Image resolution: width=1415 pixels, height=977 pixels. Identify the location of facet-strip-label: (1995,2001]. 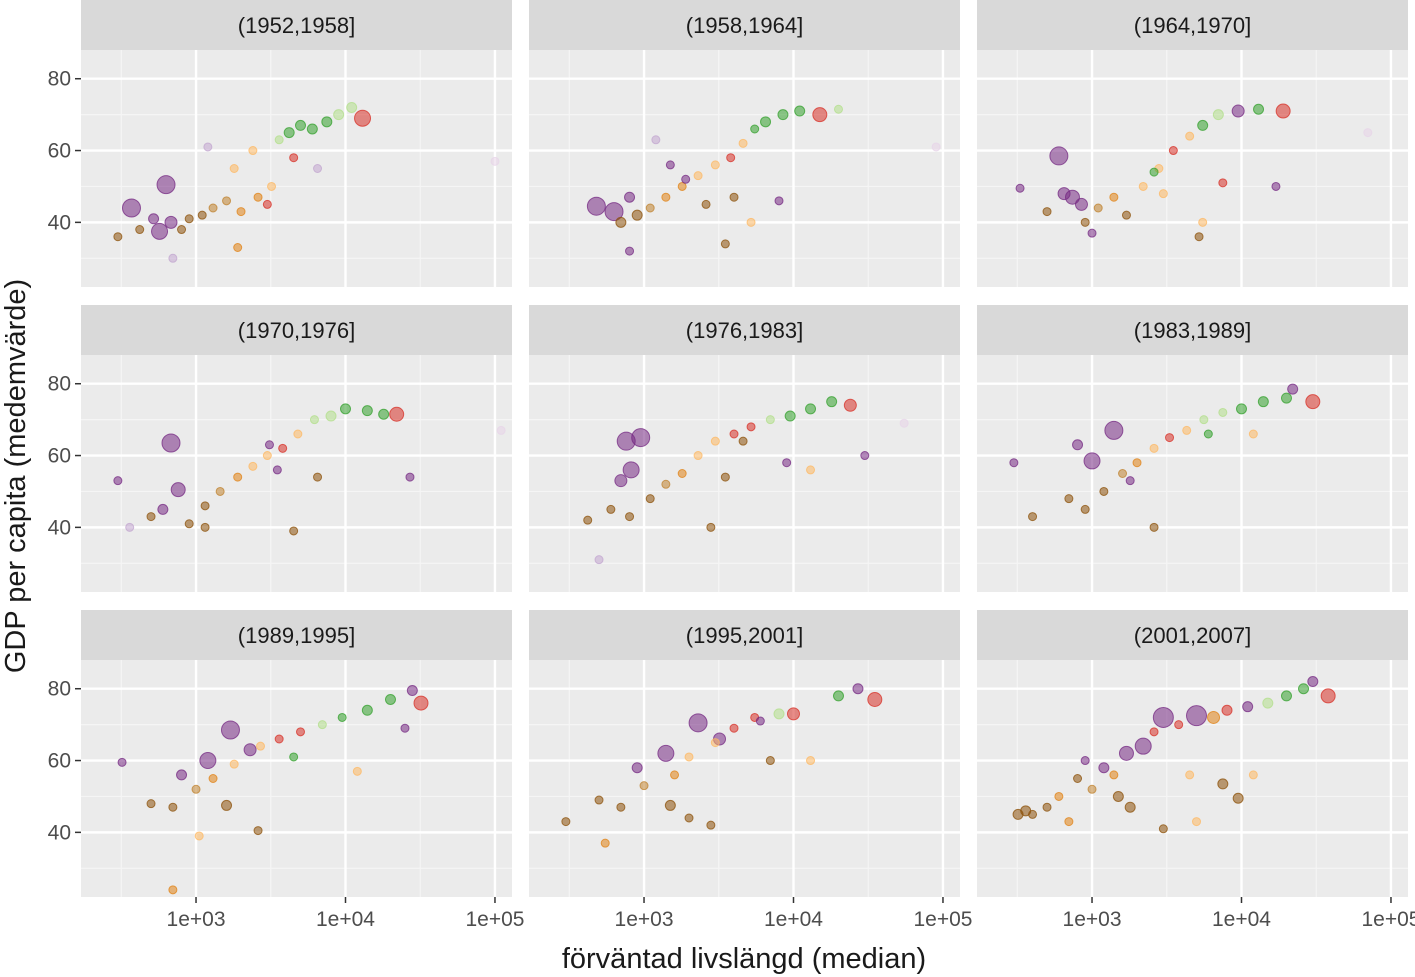
(744, 635).